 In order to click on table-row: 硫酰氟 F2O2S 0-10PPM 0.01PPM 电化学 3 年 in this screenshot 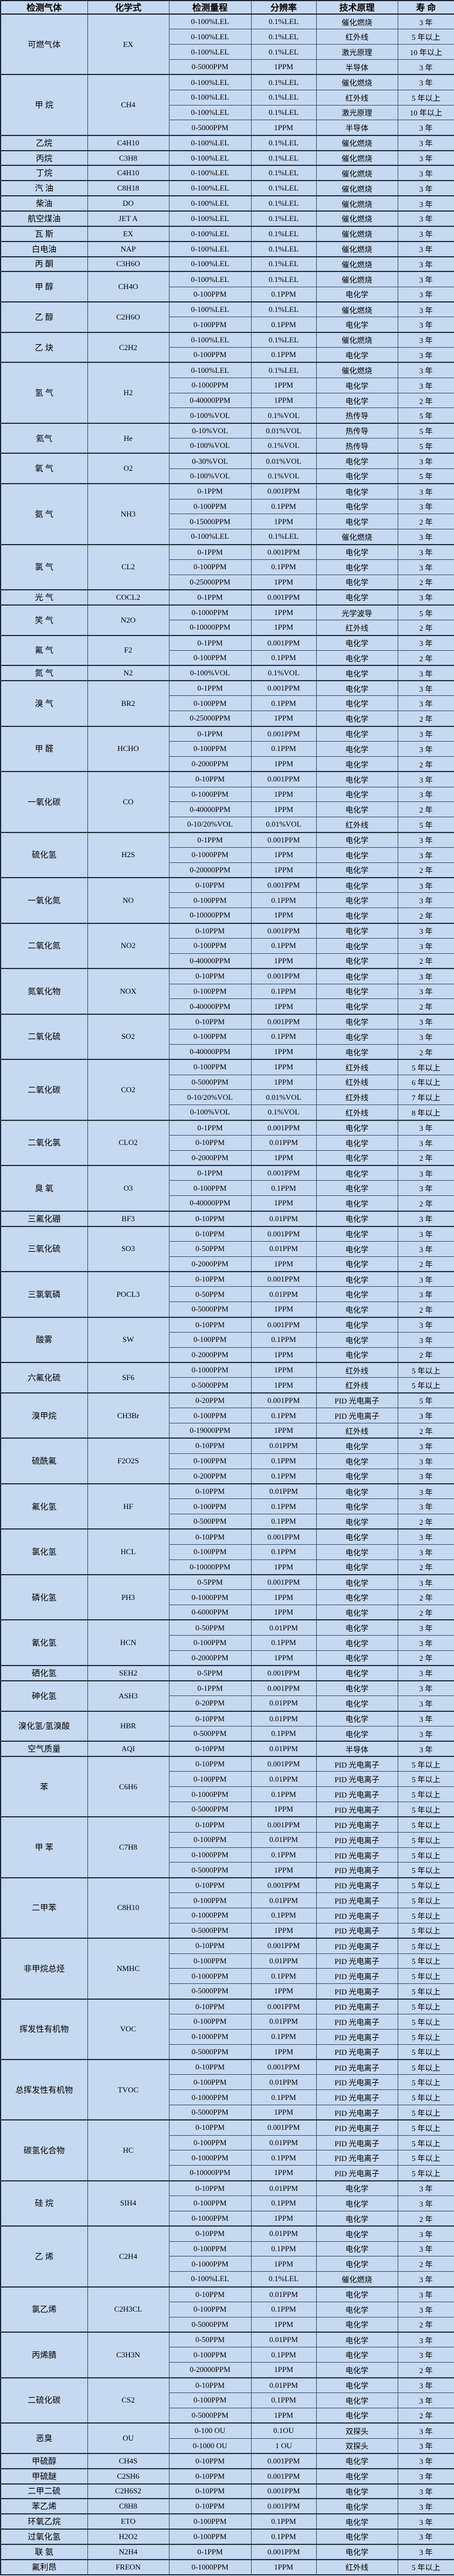, I will do `click(227, 1461)`.